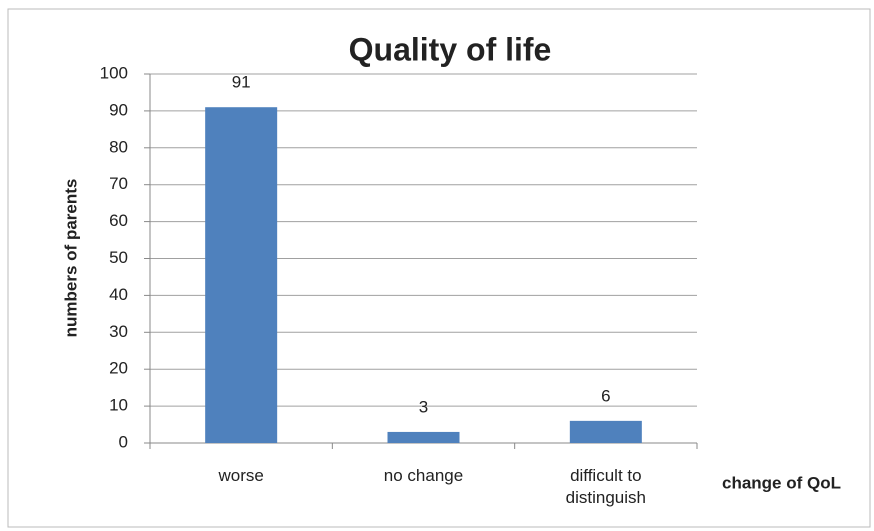 The image size is (874, 531). Describe the element at coordinates (423, 406) in the screenshot. I see `data-label: 3` at that location.